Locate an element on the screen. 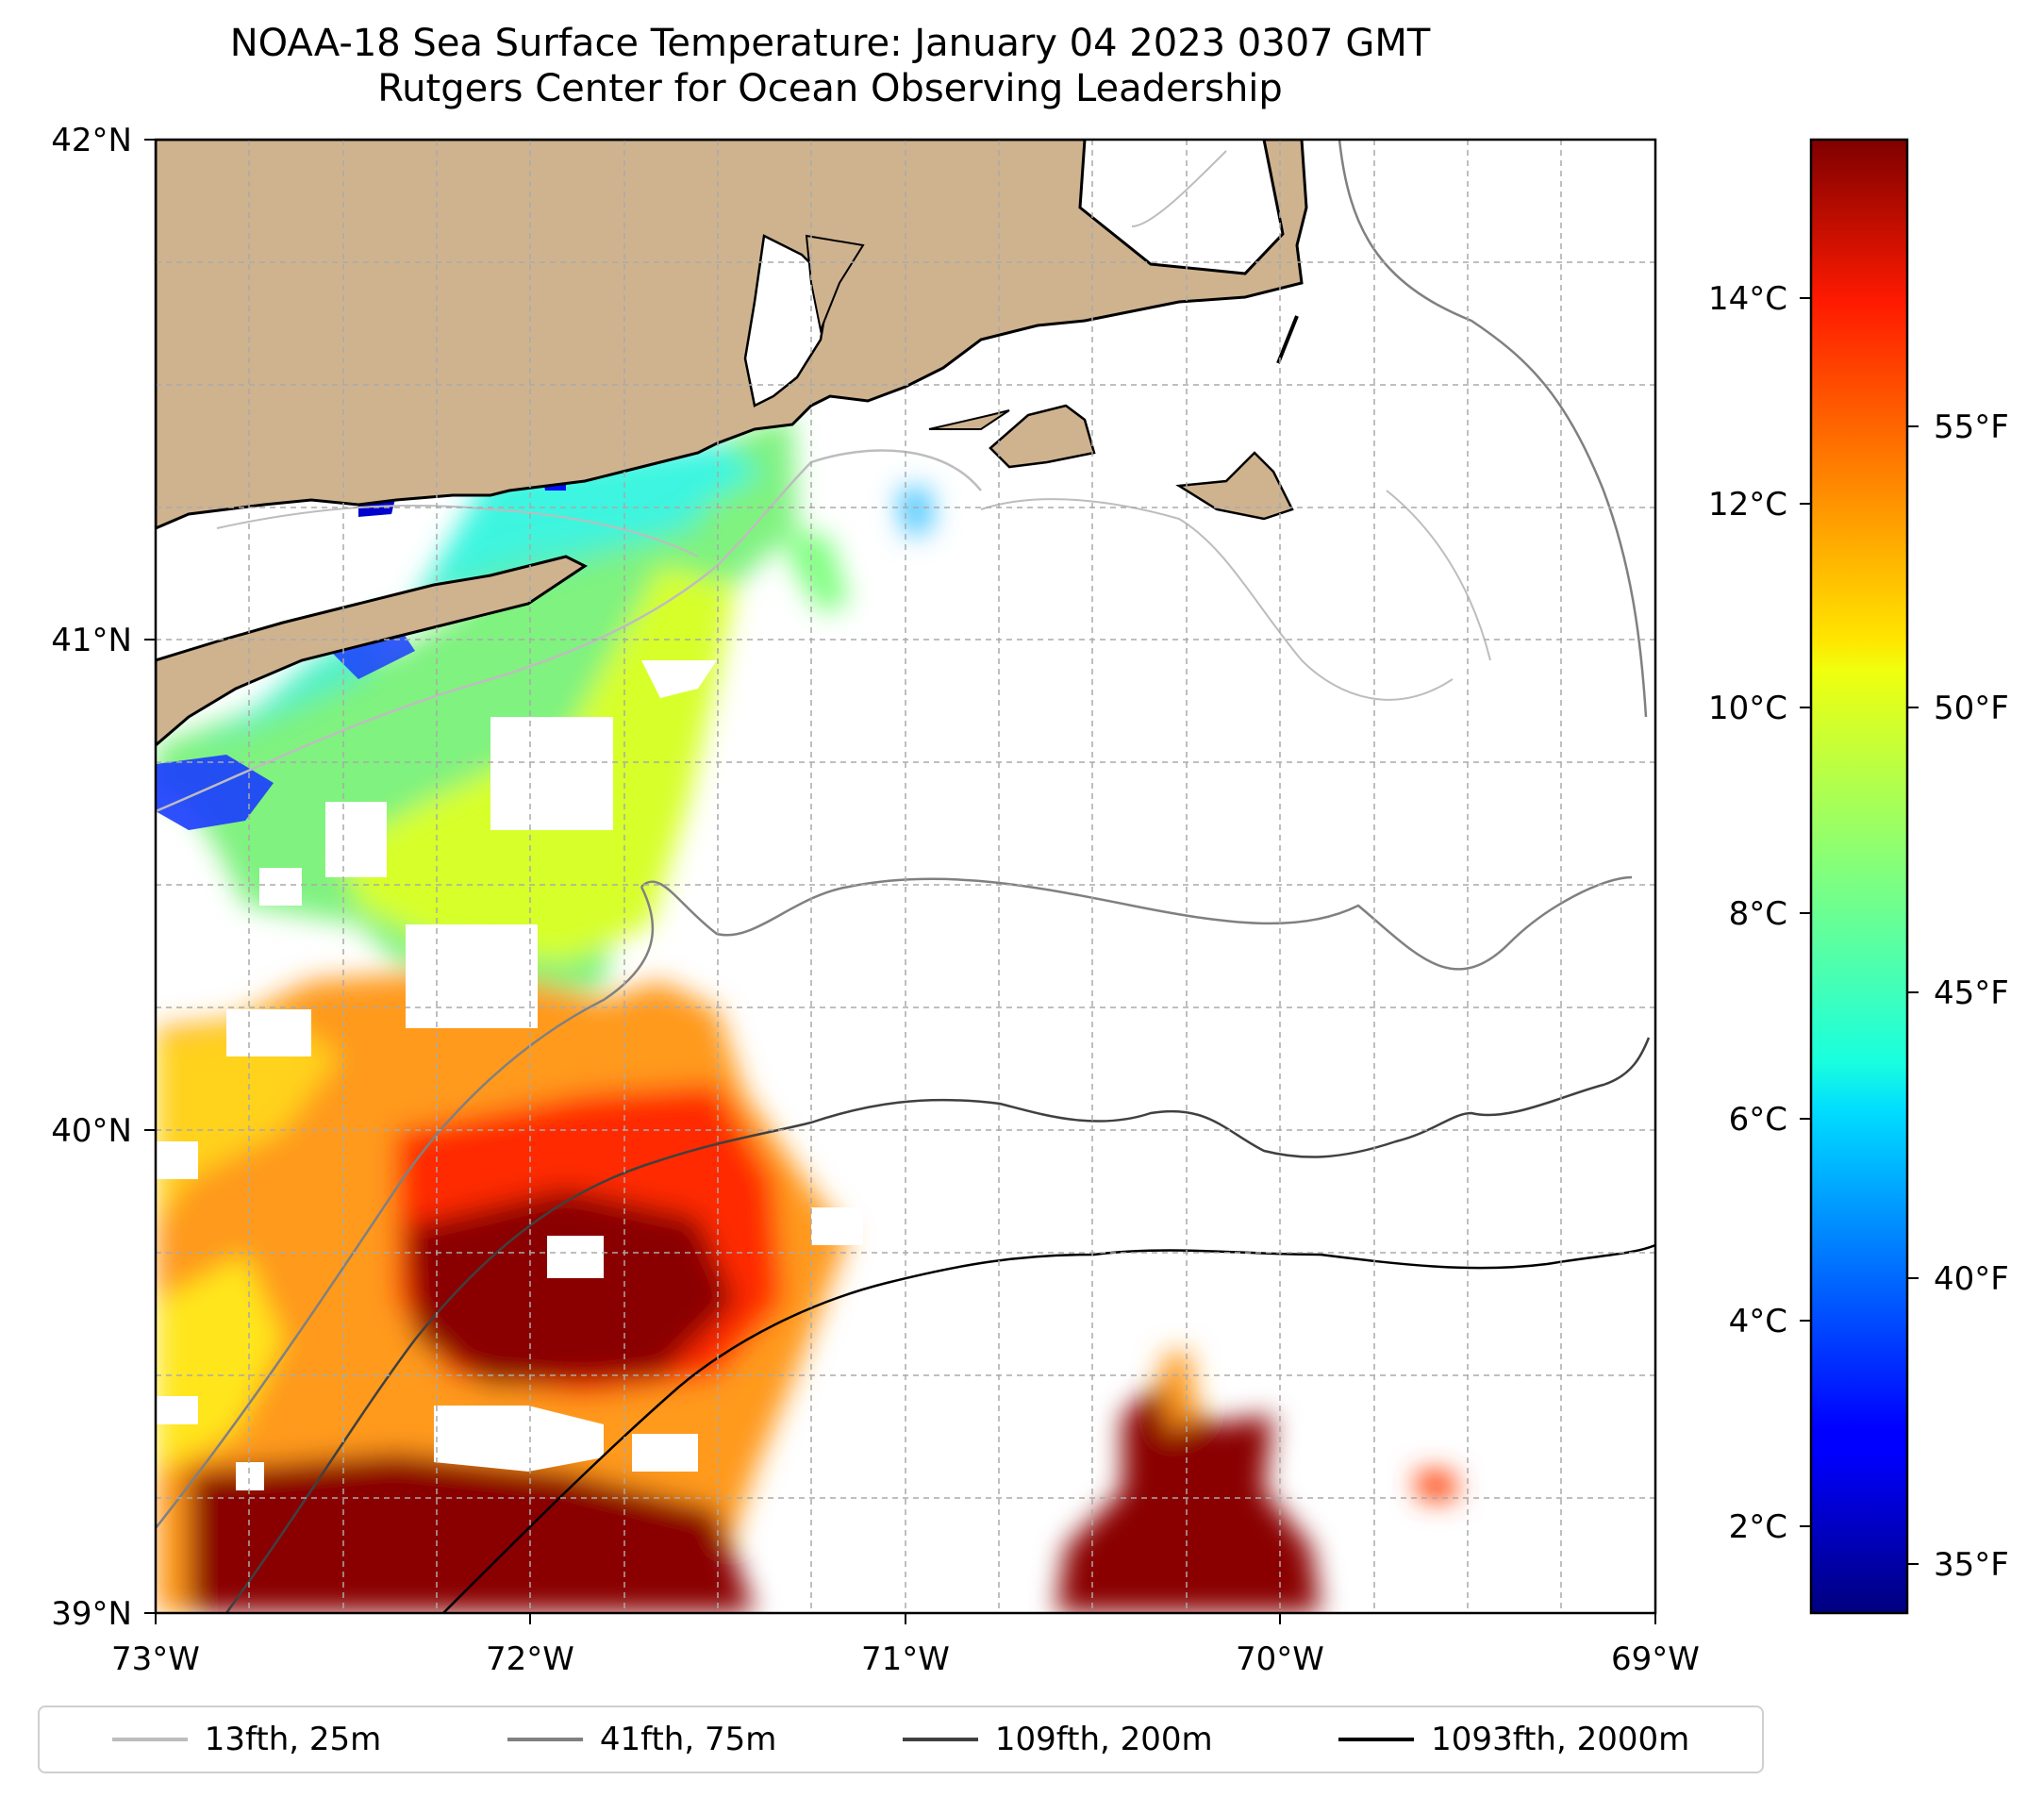  celsius-tick-label: 14°C is located at coordinates (1748, 299).